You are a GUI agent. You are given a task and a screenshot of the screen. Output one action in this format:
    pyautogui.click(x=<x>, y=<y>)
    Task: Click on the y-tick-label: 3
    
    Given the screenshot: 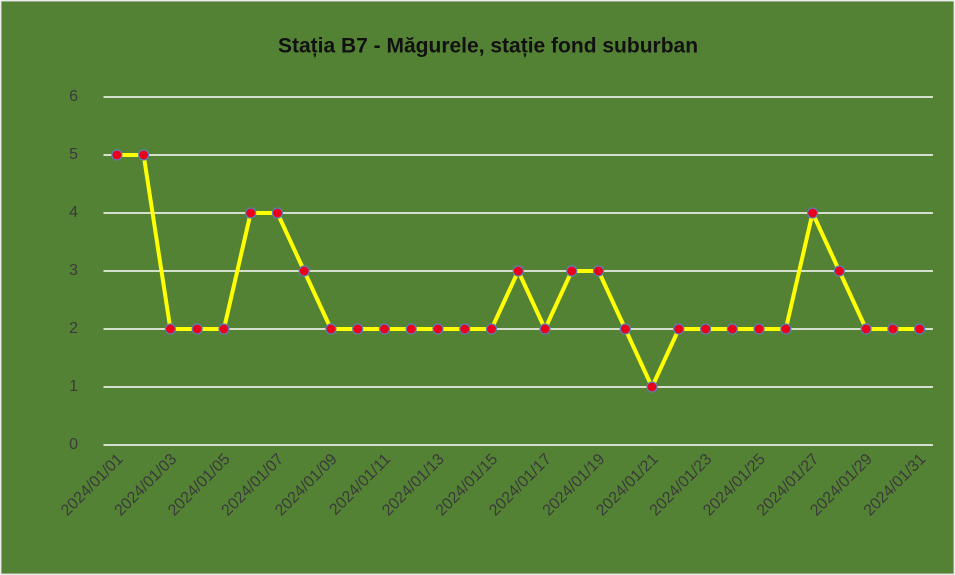 What is the action you would take?
    pyautogui.click(x=73, y=270)
    